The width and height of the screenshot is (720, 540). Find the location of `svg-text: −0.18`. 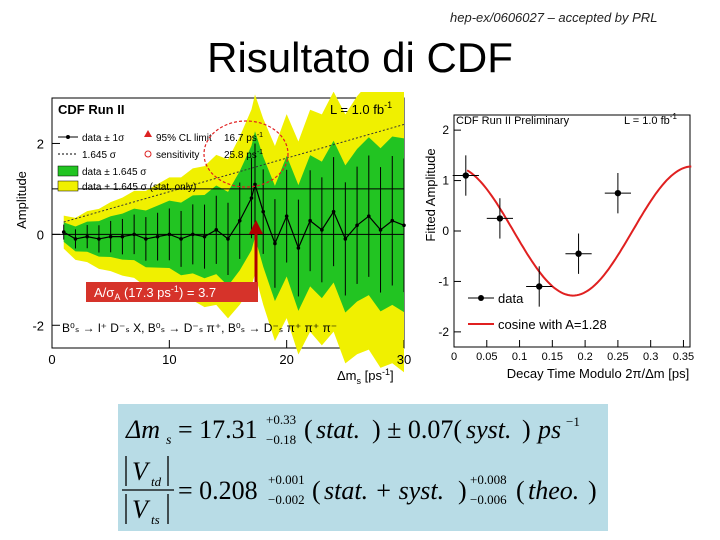

svg-text: −0.18 is located at coordinates (281, 439).